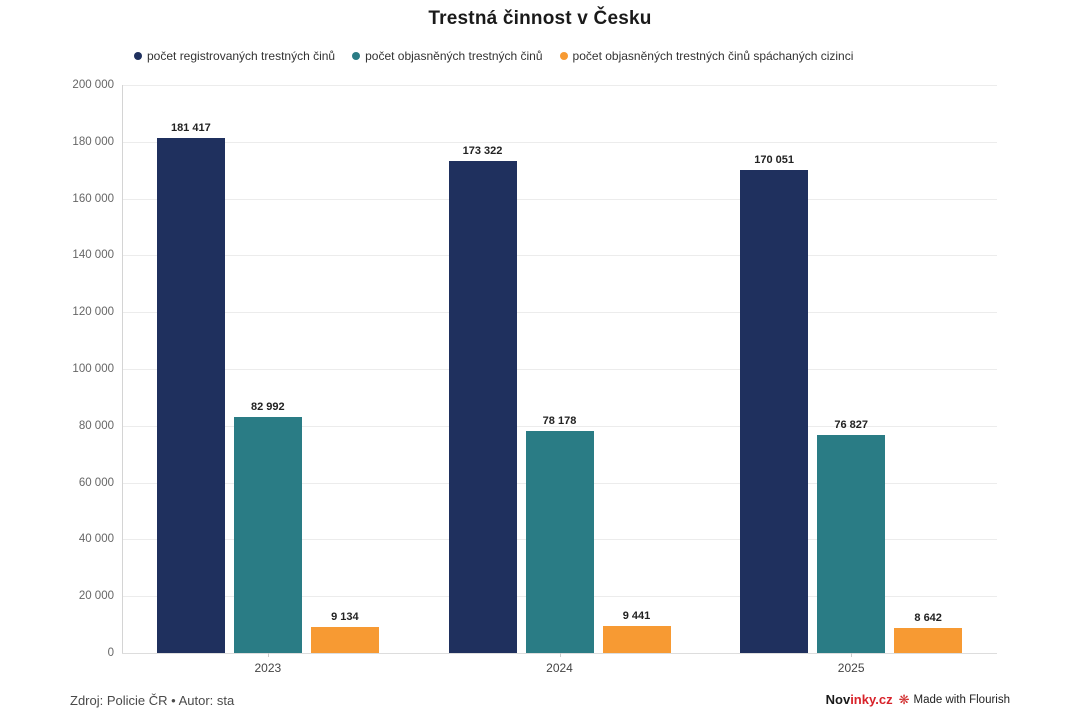 The height and width of the screenshot is (720, 1080). Describe the element at coordinates (96, 596) in the screenshot. I see `y-axis-tick-label: 20 000` at that location.